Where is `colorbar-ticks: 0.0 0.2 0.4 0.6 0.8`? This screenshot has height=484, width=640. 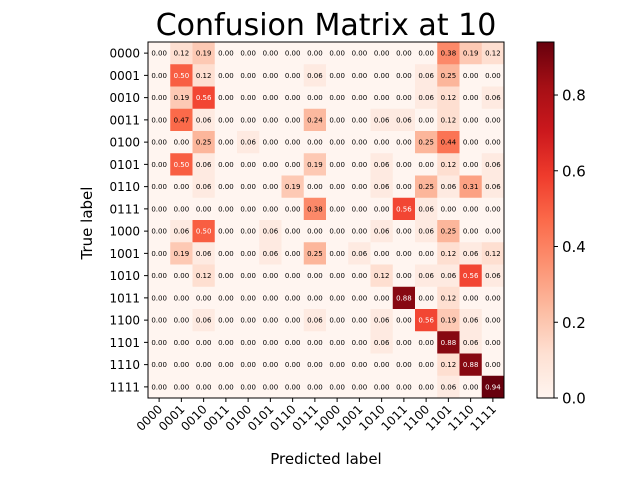 colorbar-ticks: 0.0 0.2 0.4 0.6 0.8 is located at coordinates (570, 247).